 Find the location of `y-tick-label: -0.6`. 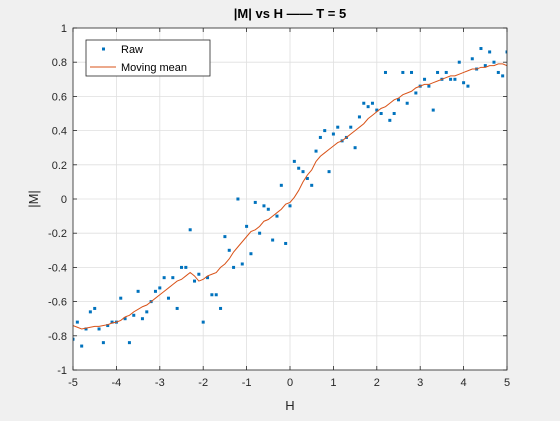

y-tick-label: -0.6 is located at coordinates (57, 303).